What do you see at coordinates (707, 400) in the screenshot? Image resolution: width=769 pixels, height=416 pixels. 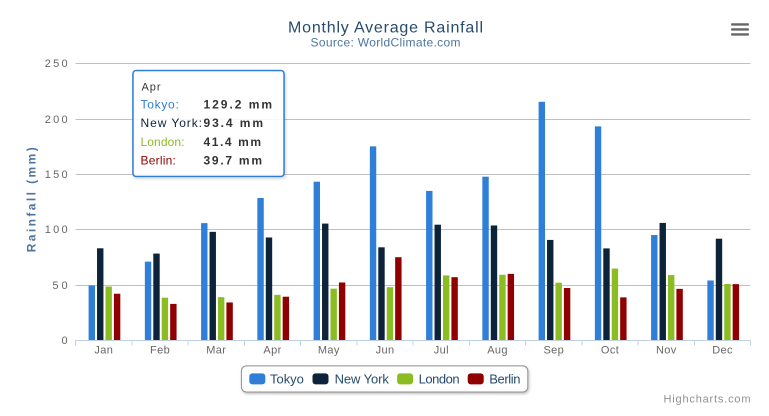 I see `svg-text: Highcharts.com` at bounding box center [707, 400].